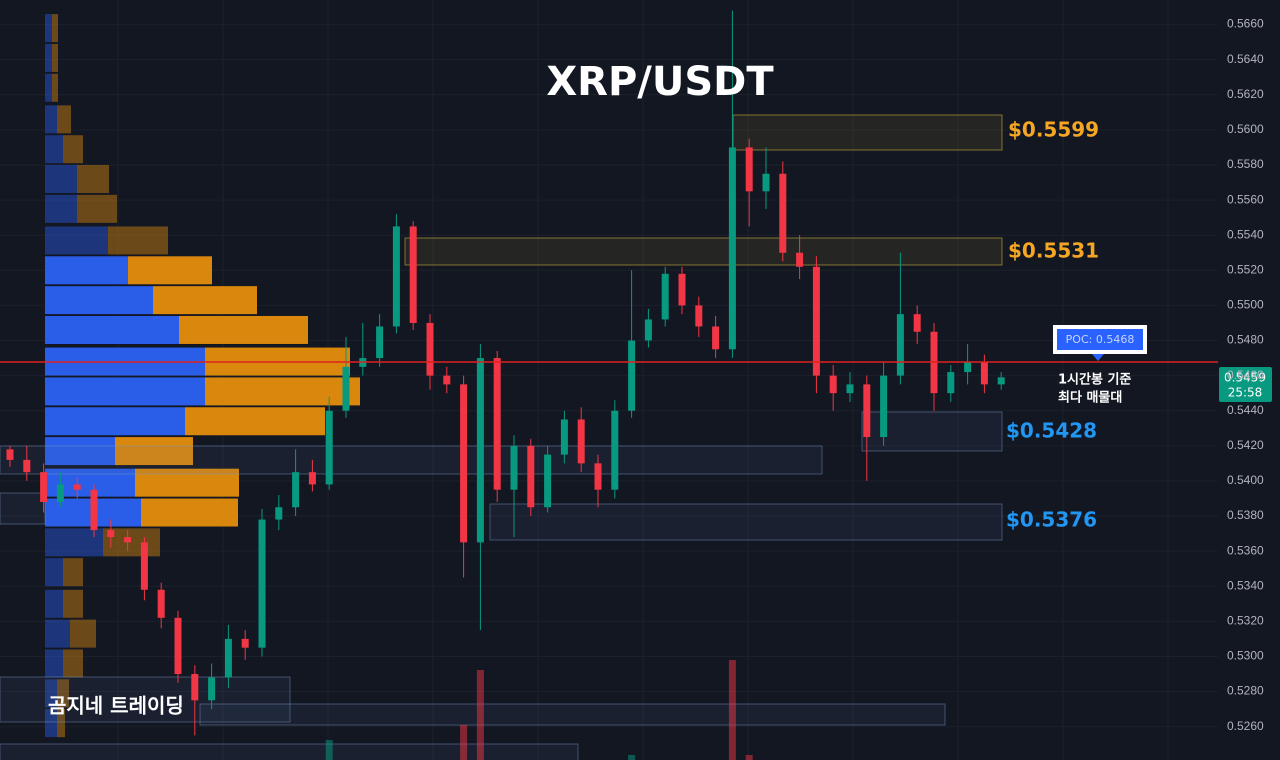  What do you see at coordinates (660, 82) in the screenshot?
I see `chart-title: XRP/USDT` at bounding box center [660, 82].